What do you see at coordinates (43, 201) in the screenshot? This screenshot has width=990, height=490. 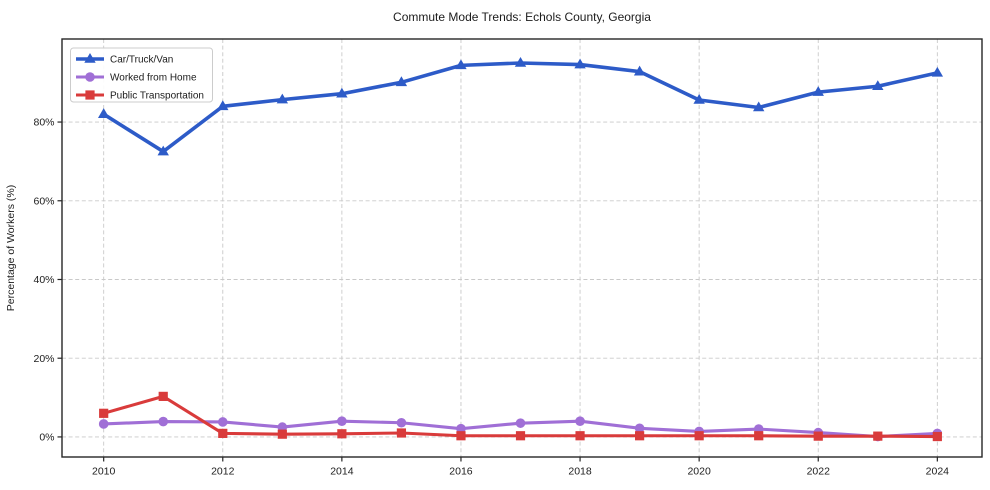 I see `y-tick-label: 60%` at bounding box center [43, 201].